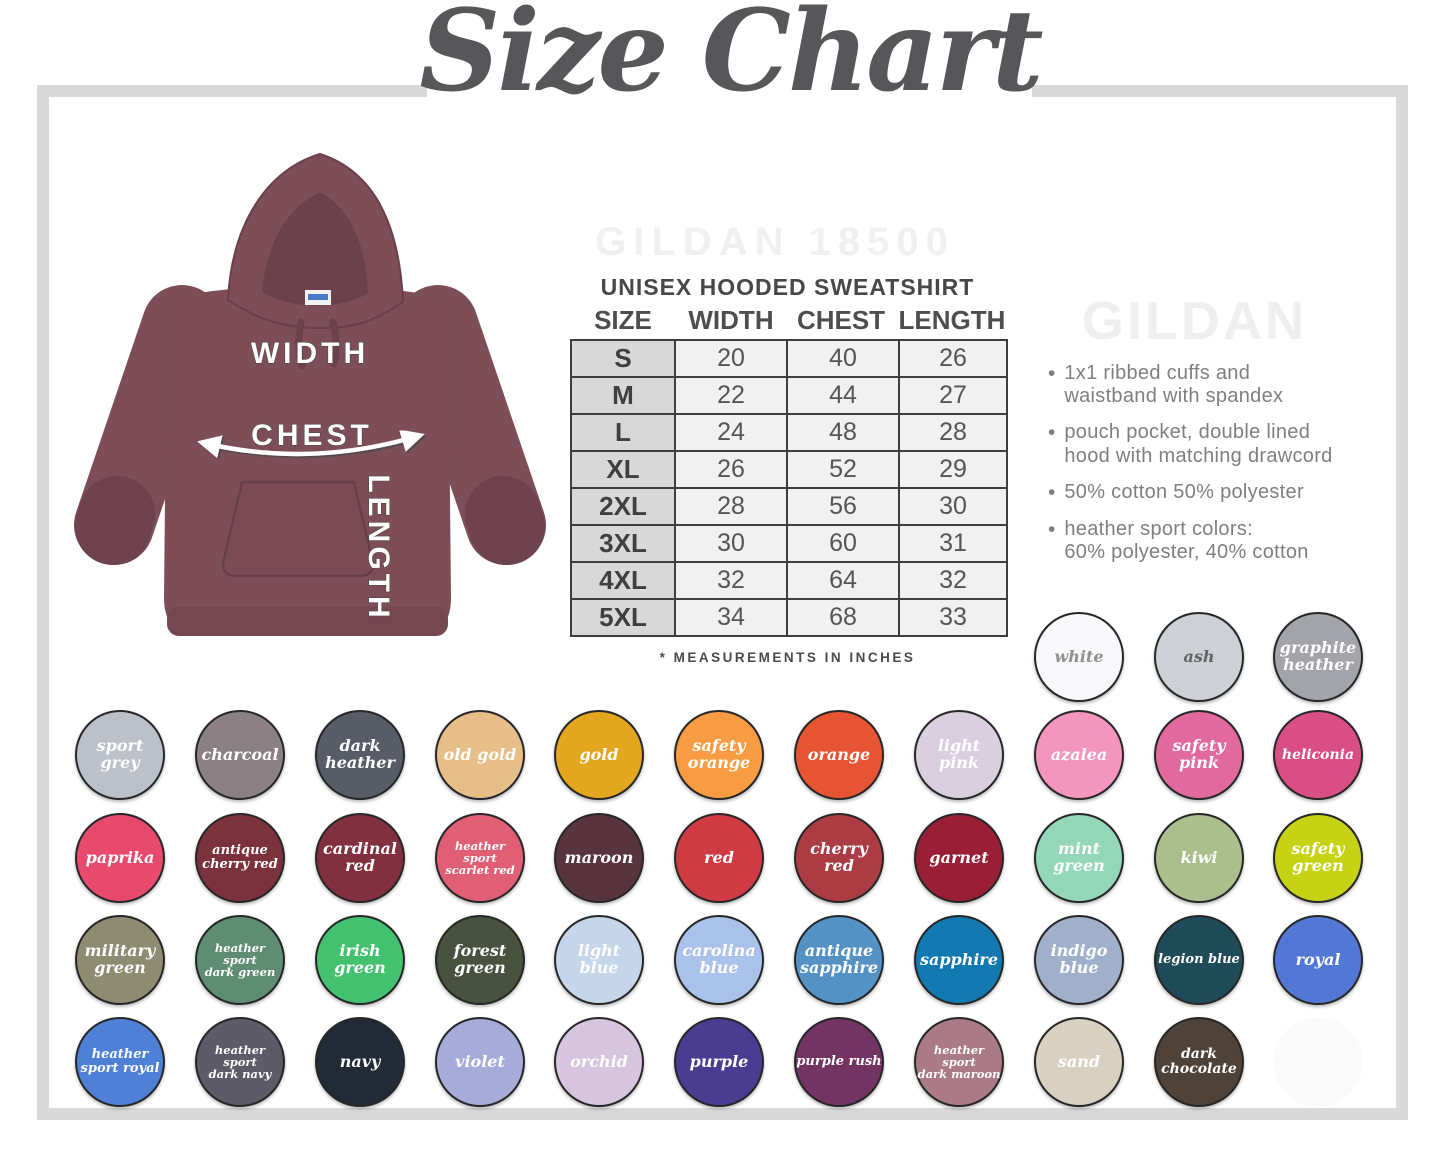  What do you see at coordinates (1199, 755) in the screenshot?
I see `swatch-safety-pink: safety pink` at bounding box center [1199, 755].